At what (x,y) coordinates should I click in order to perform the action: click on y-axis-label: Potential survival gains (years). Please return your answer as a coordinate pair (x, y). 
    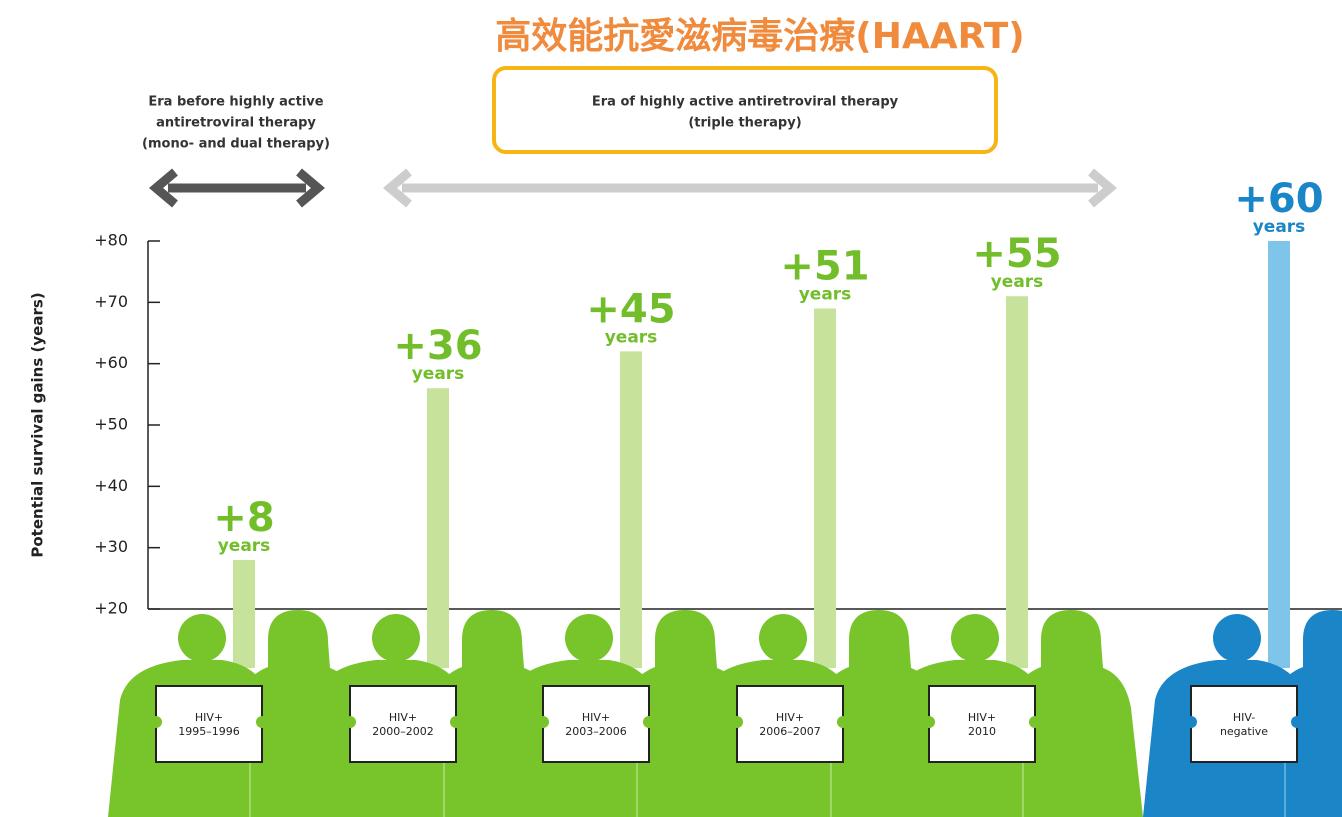
    Looking at the image, I should click on (38, 424).